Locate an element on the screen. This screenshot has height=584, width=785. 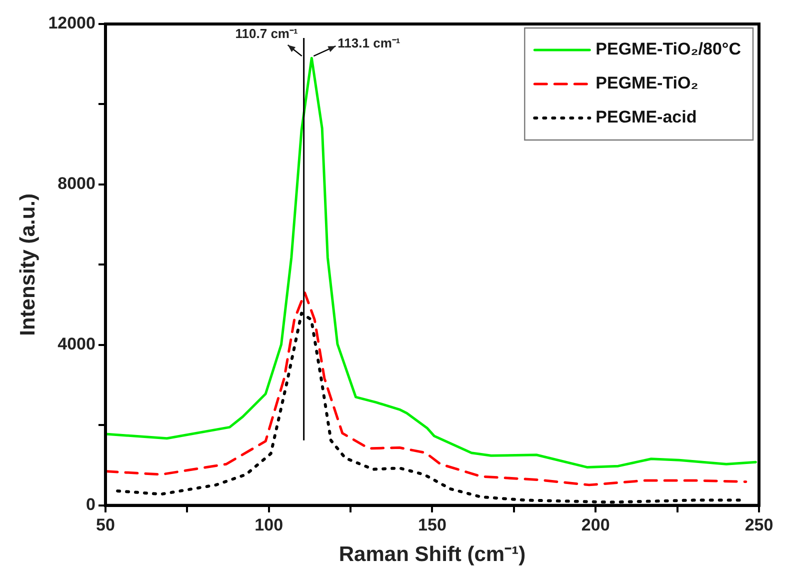
ref-line-label: 110.7 cm⁻¹ is located at coordinates (266, 34).